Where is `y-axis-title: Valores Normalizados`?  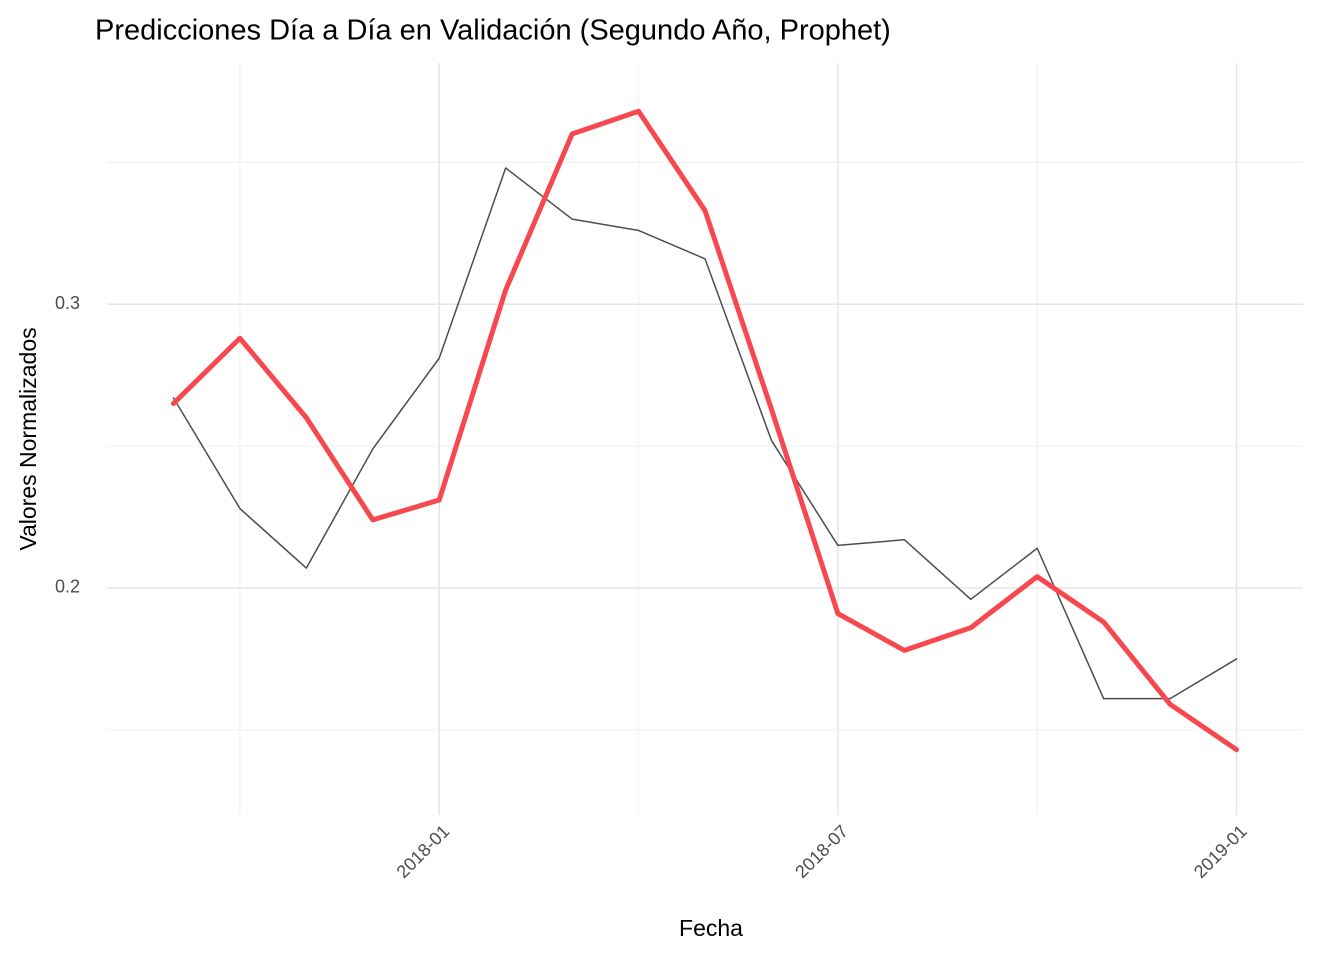
y-axis-title: Valores Normalizados is located at coordinates (28, 438).